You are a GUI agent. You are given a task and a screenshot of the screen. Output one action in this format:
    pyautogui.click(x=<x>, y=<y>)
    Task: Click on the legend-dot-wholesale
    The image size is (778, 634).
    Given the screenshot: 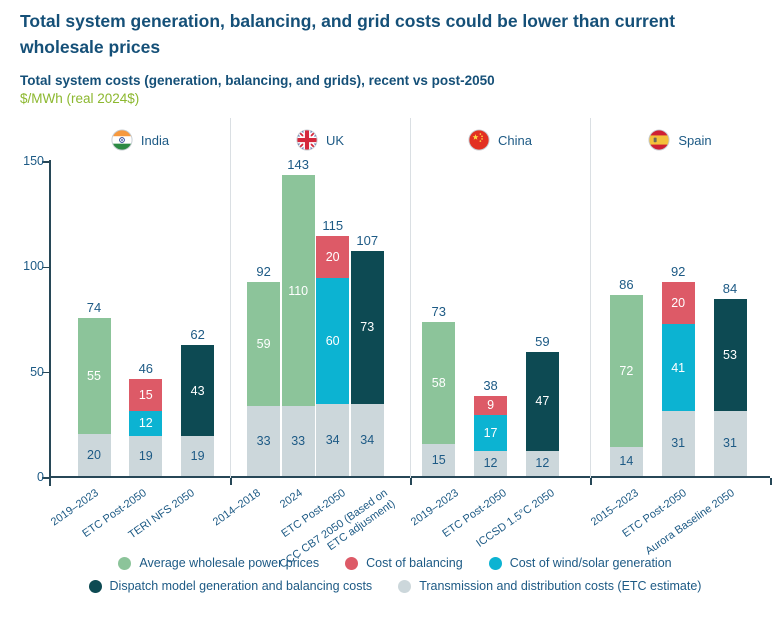 What is the action you would take?
    pyautogui.click(x=125, y=563)
    